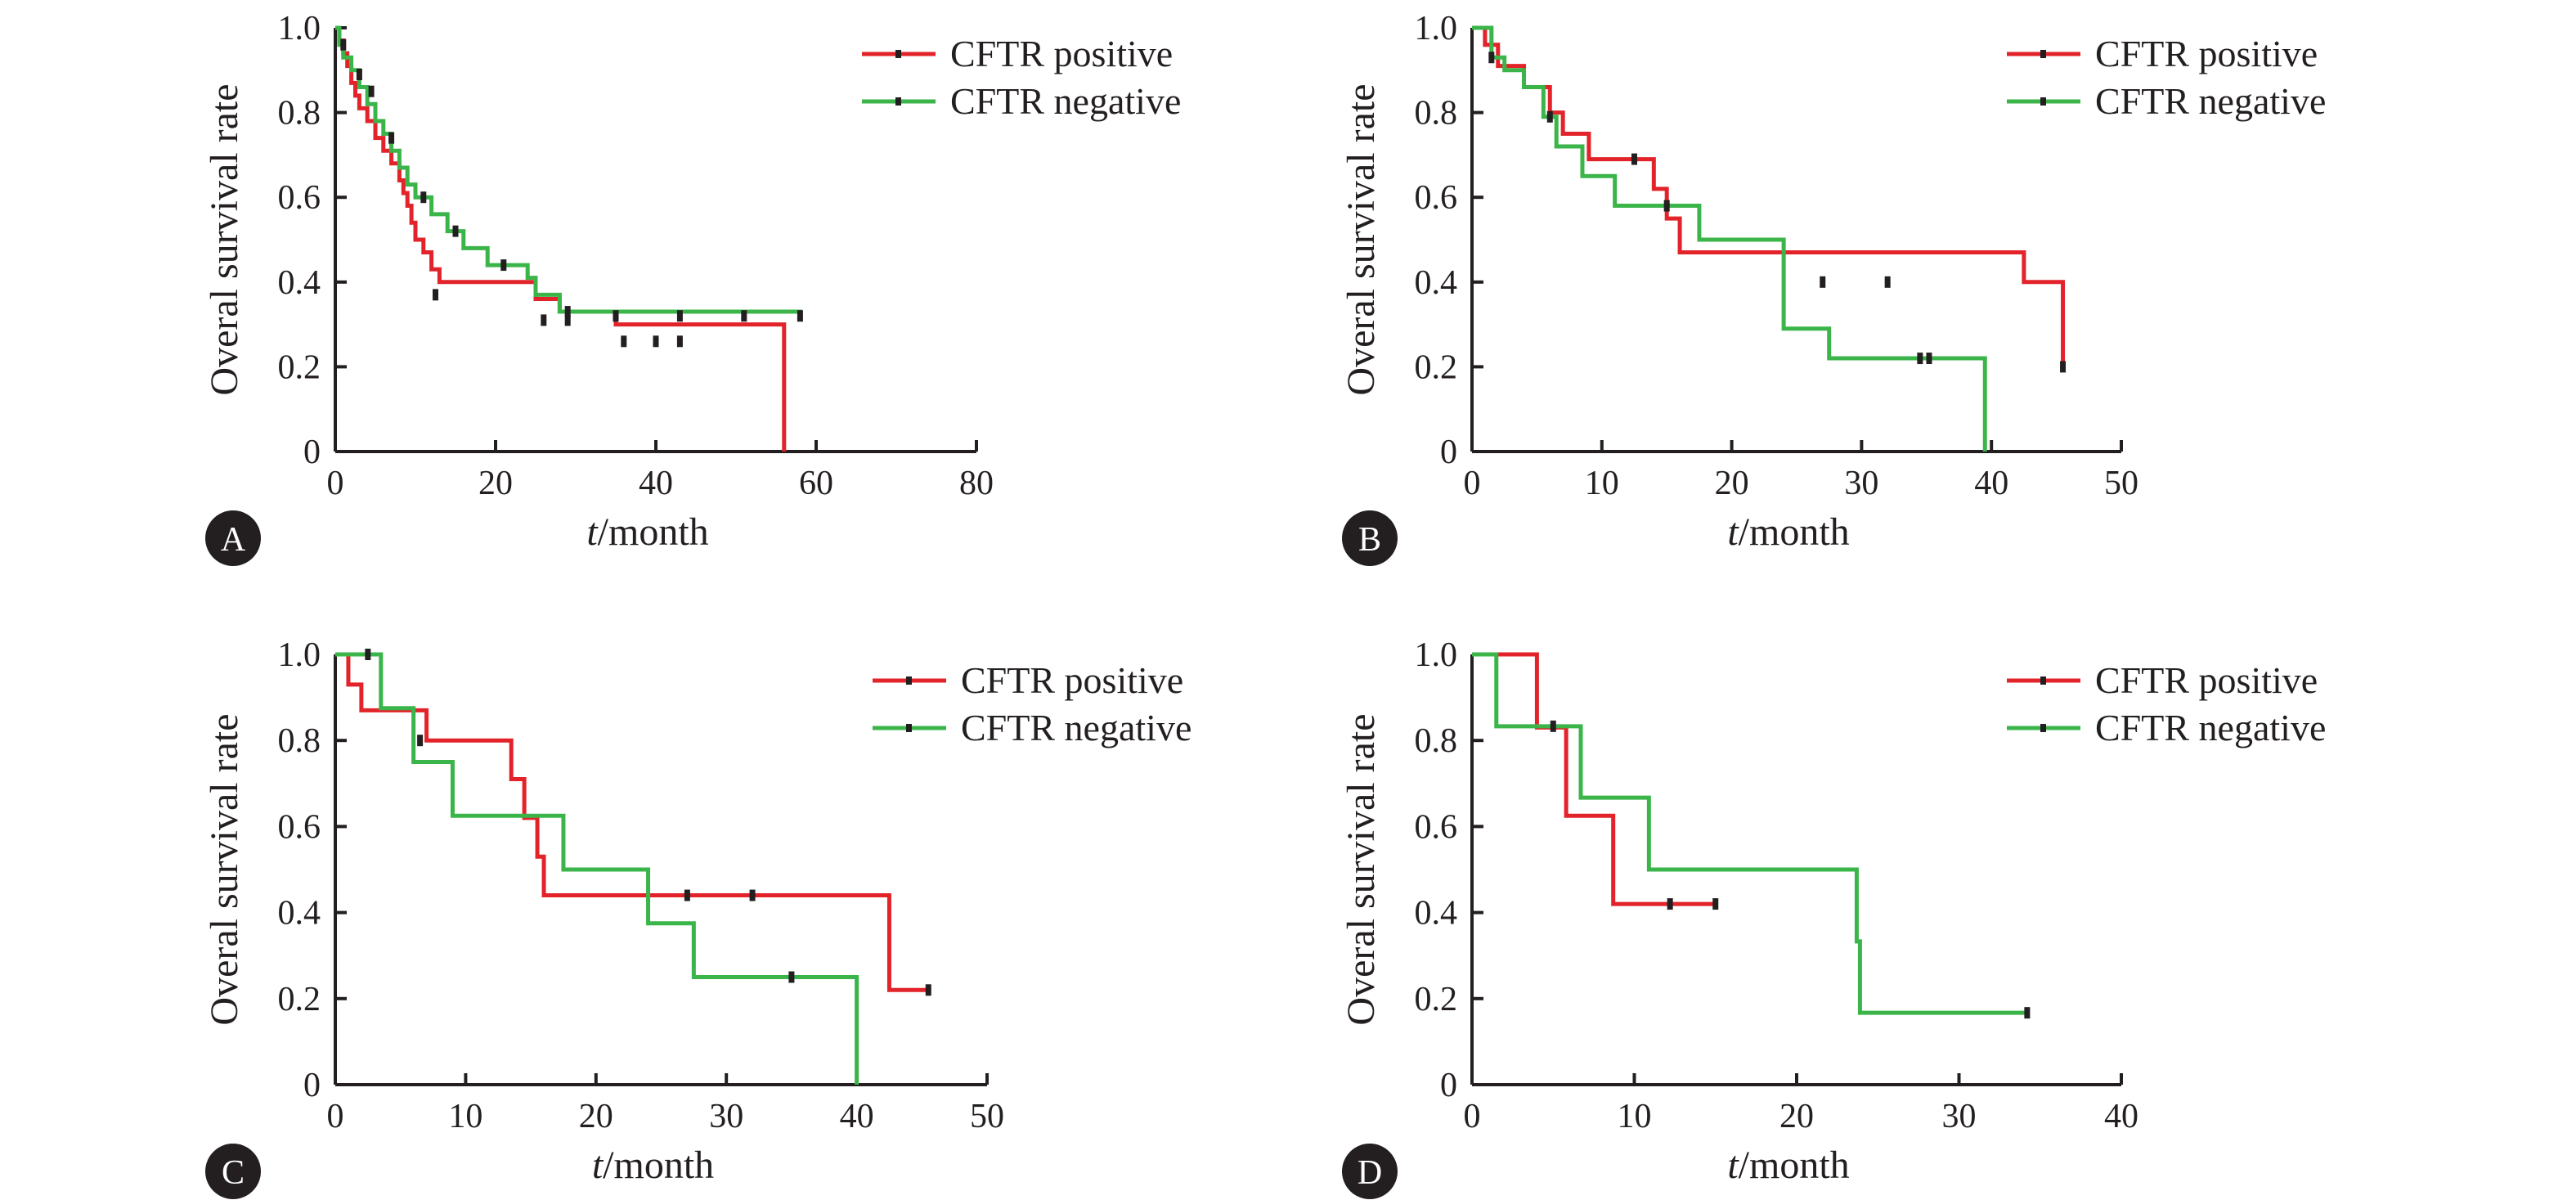 This screenshot has height=1200, width=2576. What do you see at coordinates (1794, 1165) in the screenshot?
I see `x-axis-label-unit: /month` at bounding box center [1794, 1165].